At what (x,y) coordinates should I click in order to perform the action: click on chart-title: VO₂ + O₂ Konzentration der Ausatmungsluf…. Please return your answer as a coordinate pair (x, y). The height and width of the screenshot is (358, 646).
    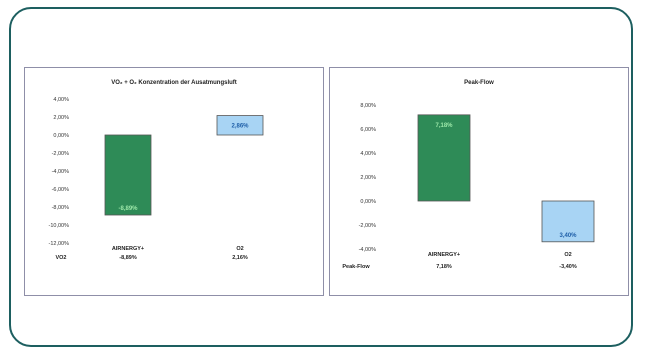
    Looking at the image, I should click on (174, 83).